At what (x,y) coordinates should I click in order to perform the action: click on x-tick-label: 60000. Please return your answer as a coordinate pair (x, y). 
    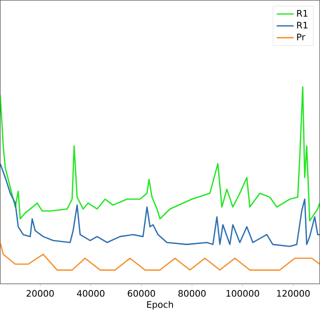
    Looking at the image, I should click on (142, 293).